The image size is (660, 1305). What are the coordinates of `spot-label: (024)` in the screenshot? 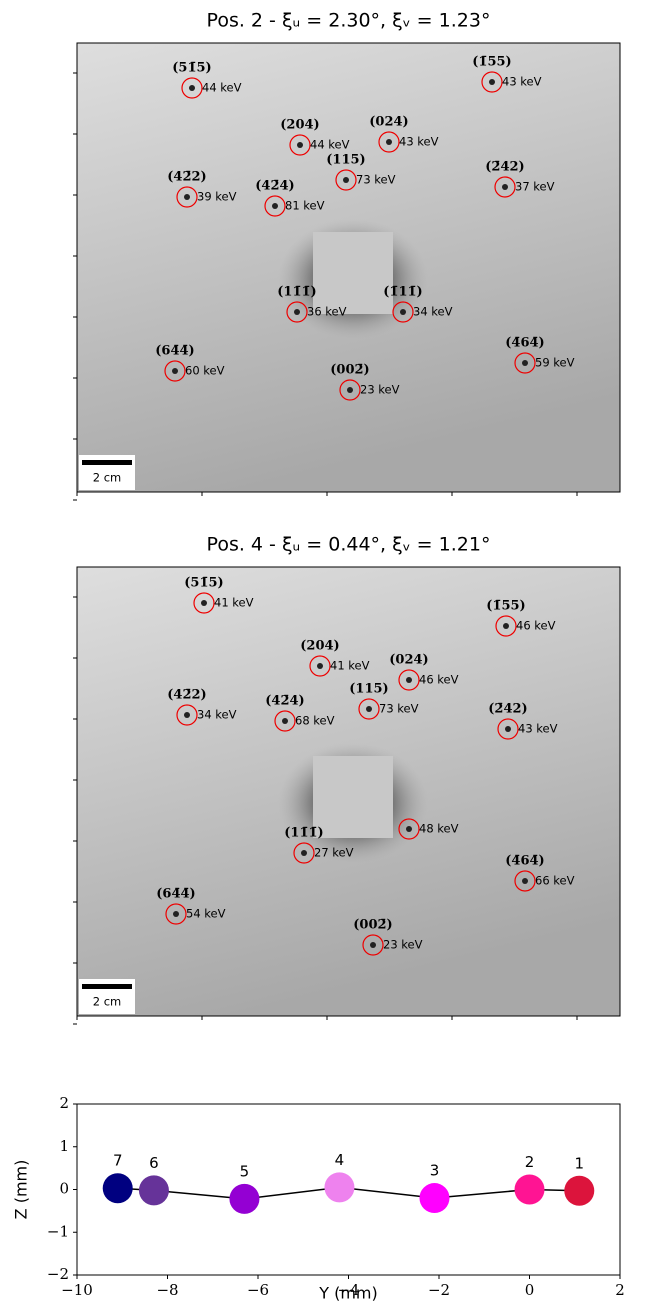 It's located at (408, 660).